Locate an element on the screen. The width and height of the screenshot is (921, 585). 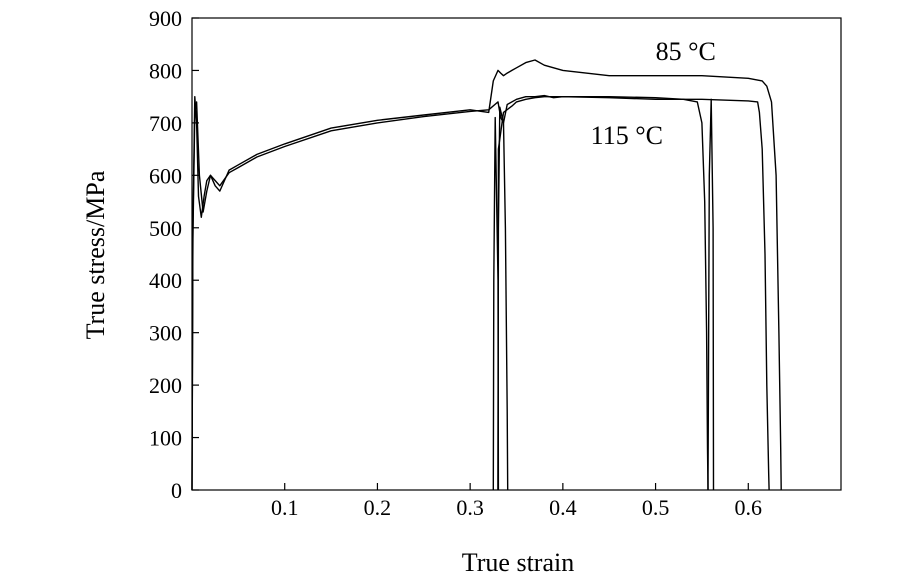
y-axis-ticks: 0 100 200 300 400 500 600 700 800 900 is located at coordinates (174, 254).